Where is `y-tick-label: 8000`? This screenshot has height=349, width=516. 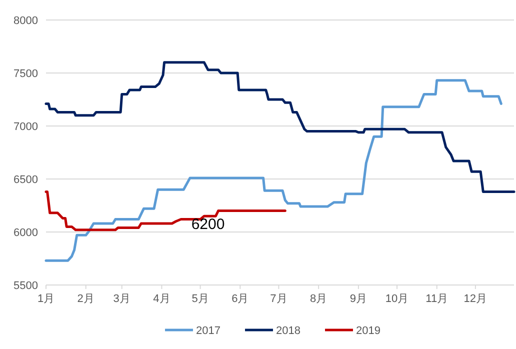 y-tick-label: 8000 is located at coordinates (26, 21).